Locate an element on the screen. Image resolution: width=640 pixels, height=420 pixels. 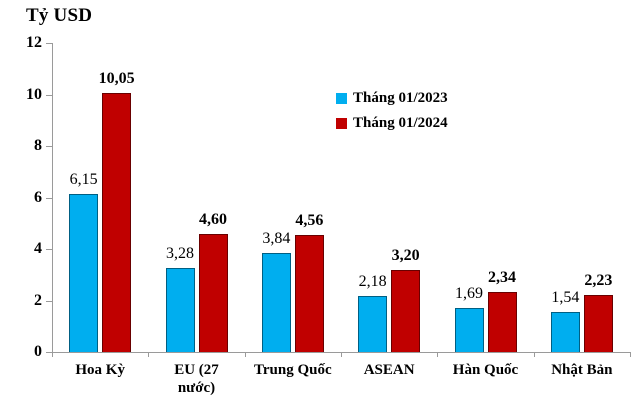
y-tick-label: 10 is located at coordinates (34, 94).